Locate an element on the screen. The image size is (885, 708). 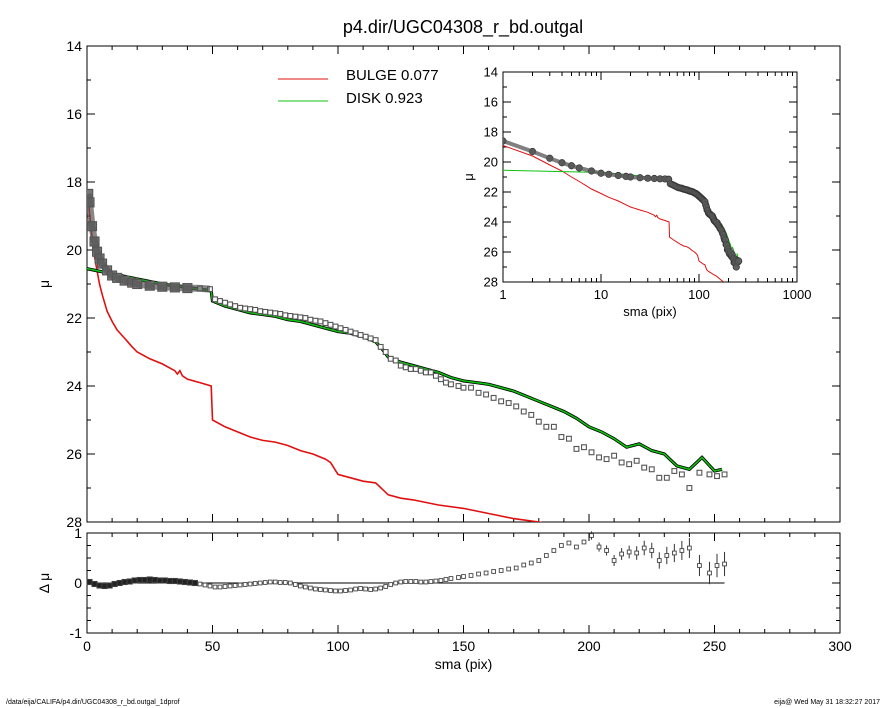
resid-xlabel: sma (pix) is located at coordinates (464, 664).